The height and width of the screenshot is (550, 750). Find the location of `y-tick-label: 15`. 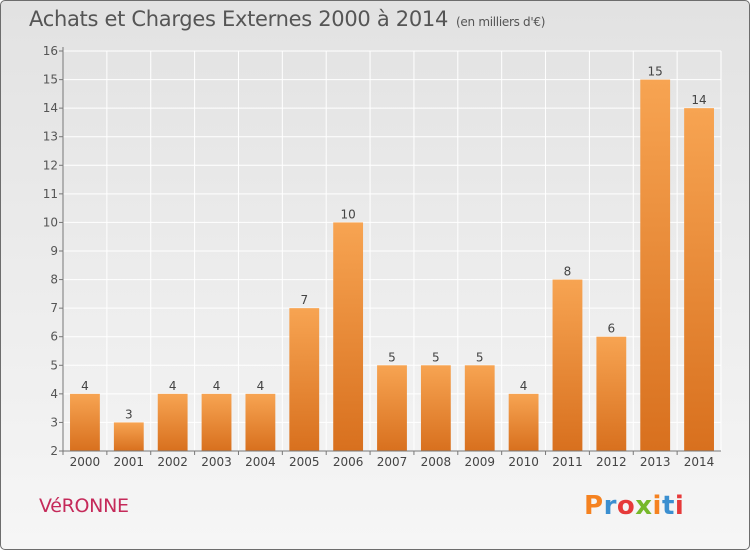

y-tick-label: 15 is located at coordinates (50, 80).